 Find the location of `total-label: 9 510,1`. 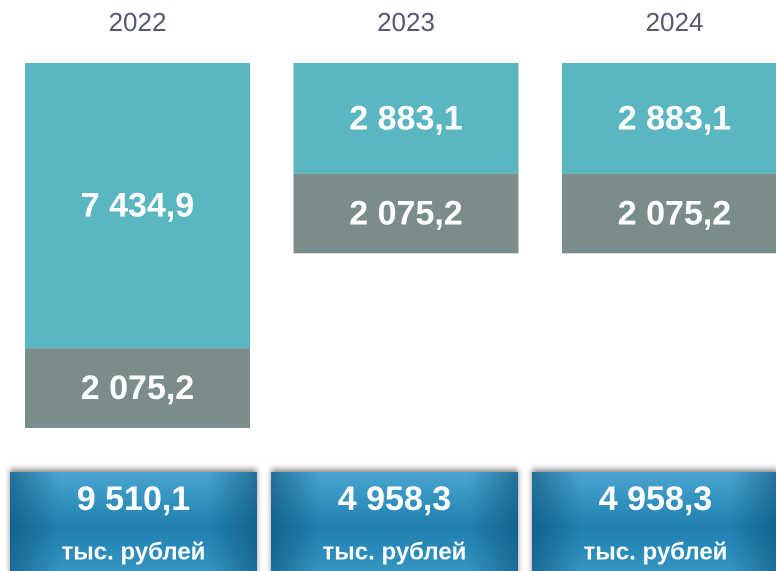

total-label: 9 510,1 is located at coordinates (133, 499).